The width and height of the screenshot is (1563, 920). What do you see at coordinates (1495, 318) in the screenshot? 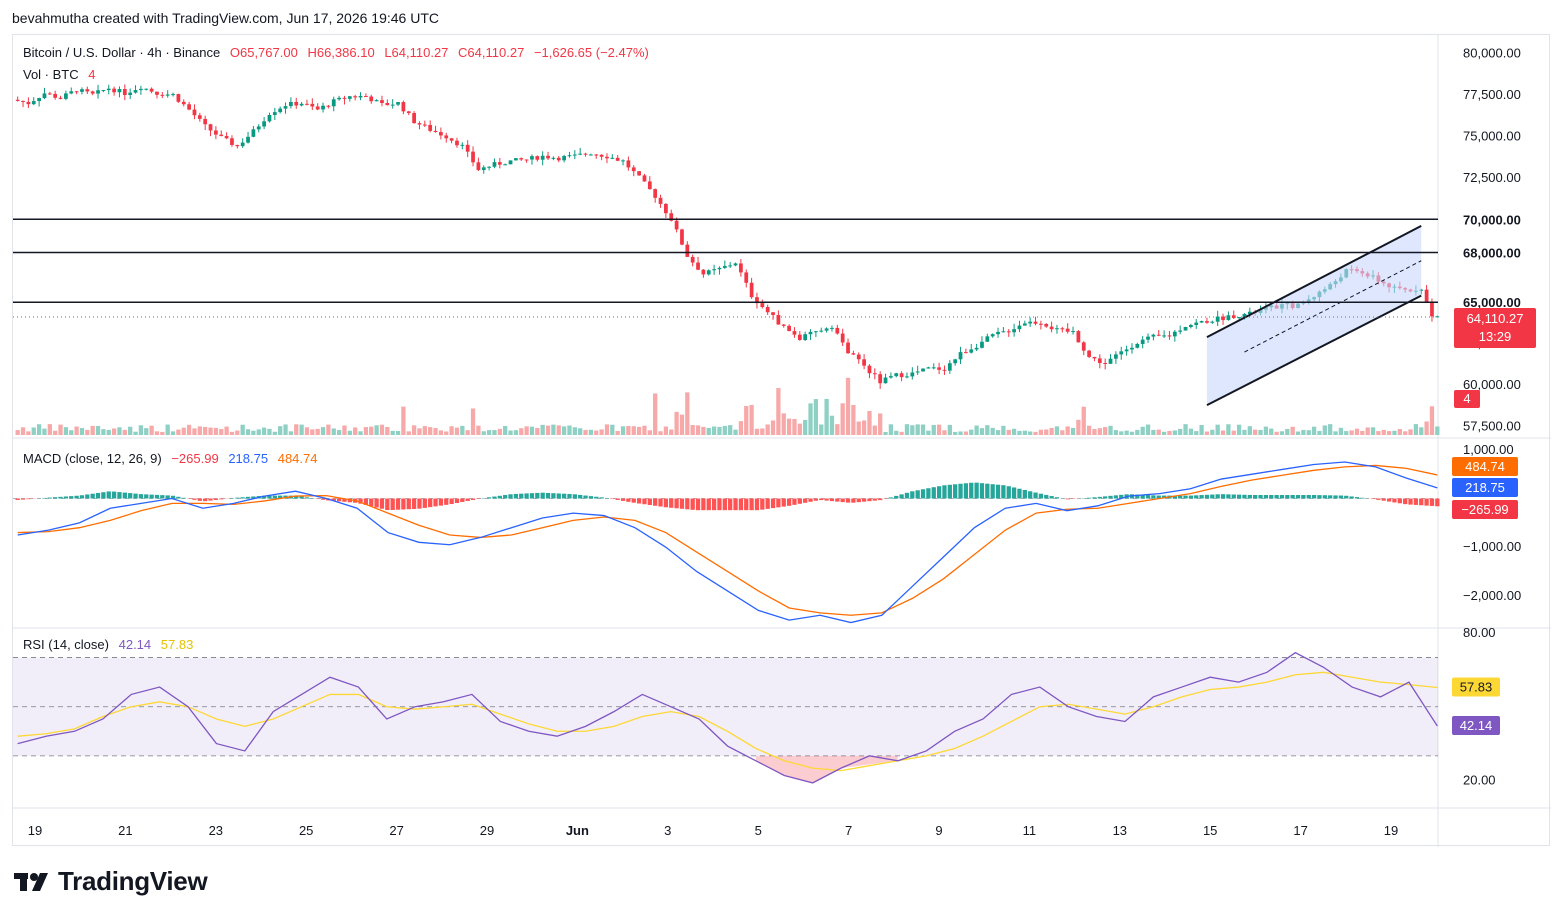
I see `last-price-value: 64,110.27` at bounding box center [1495, 318].